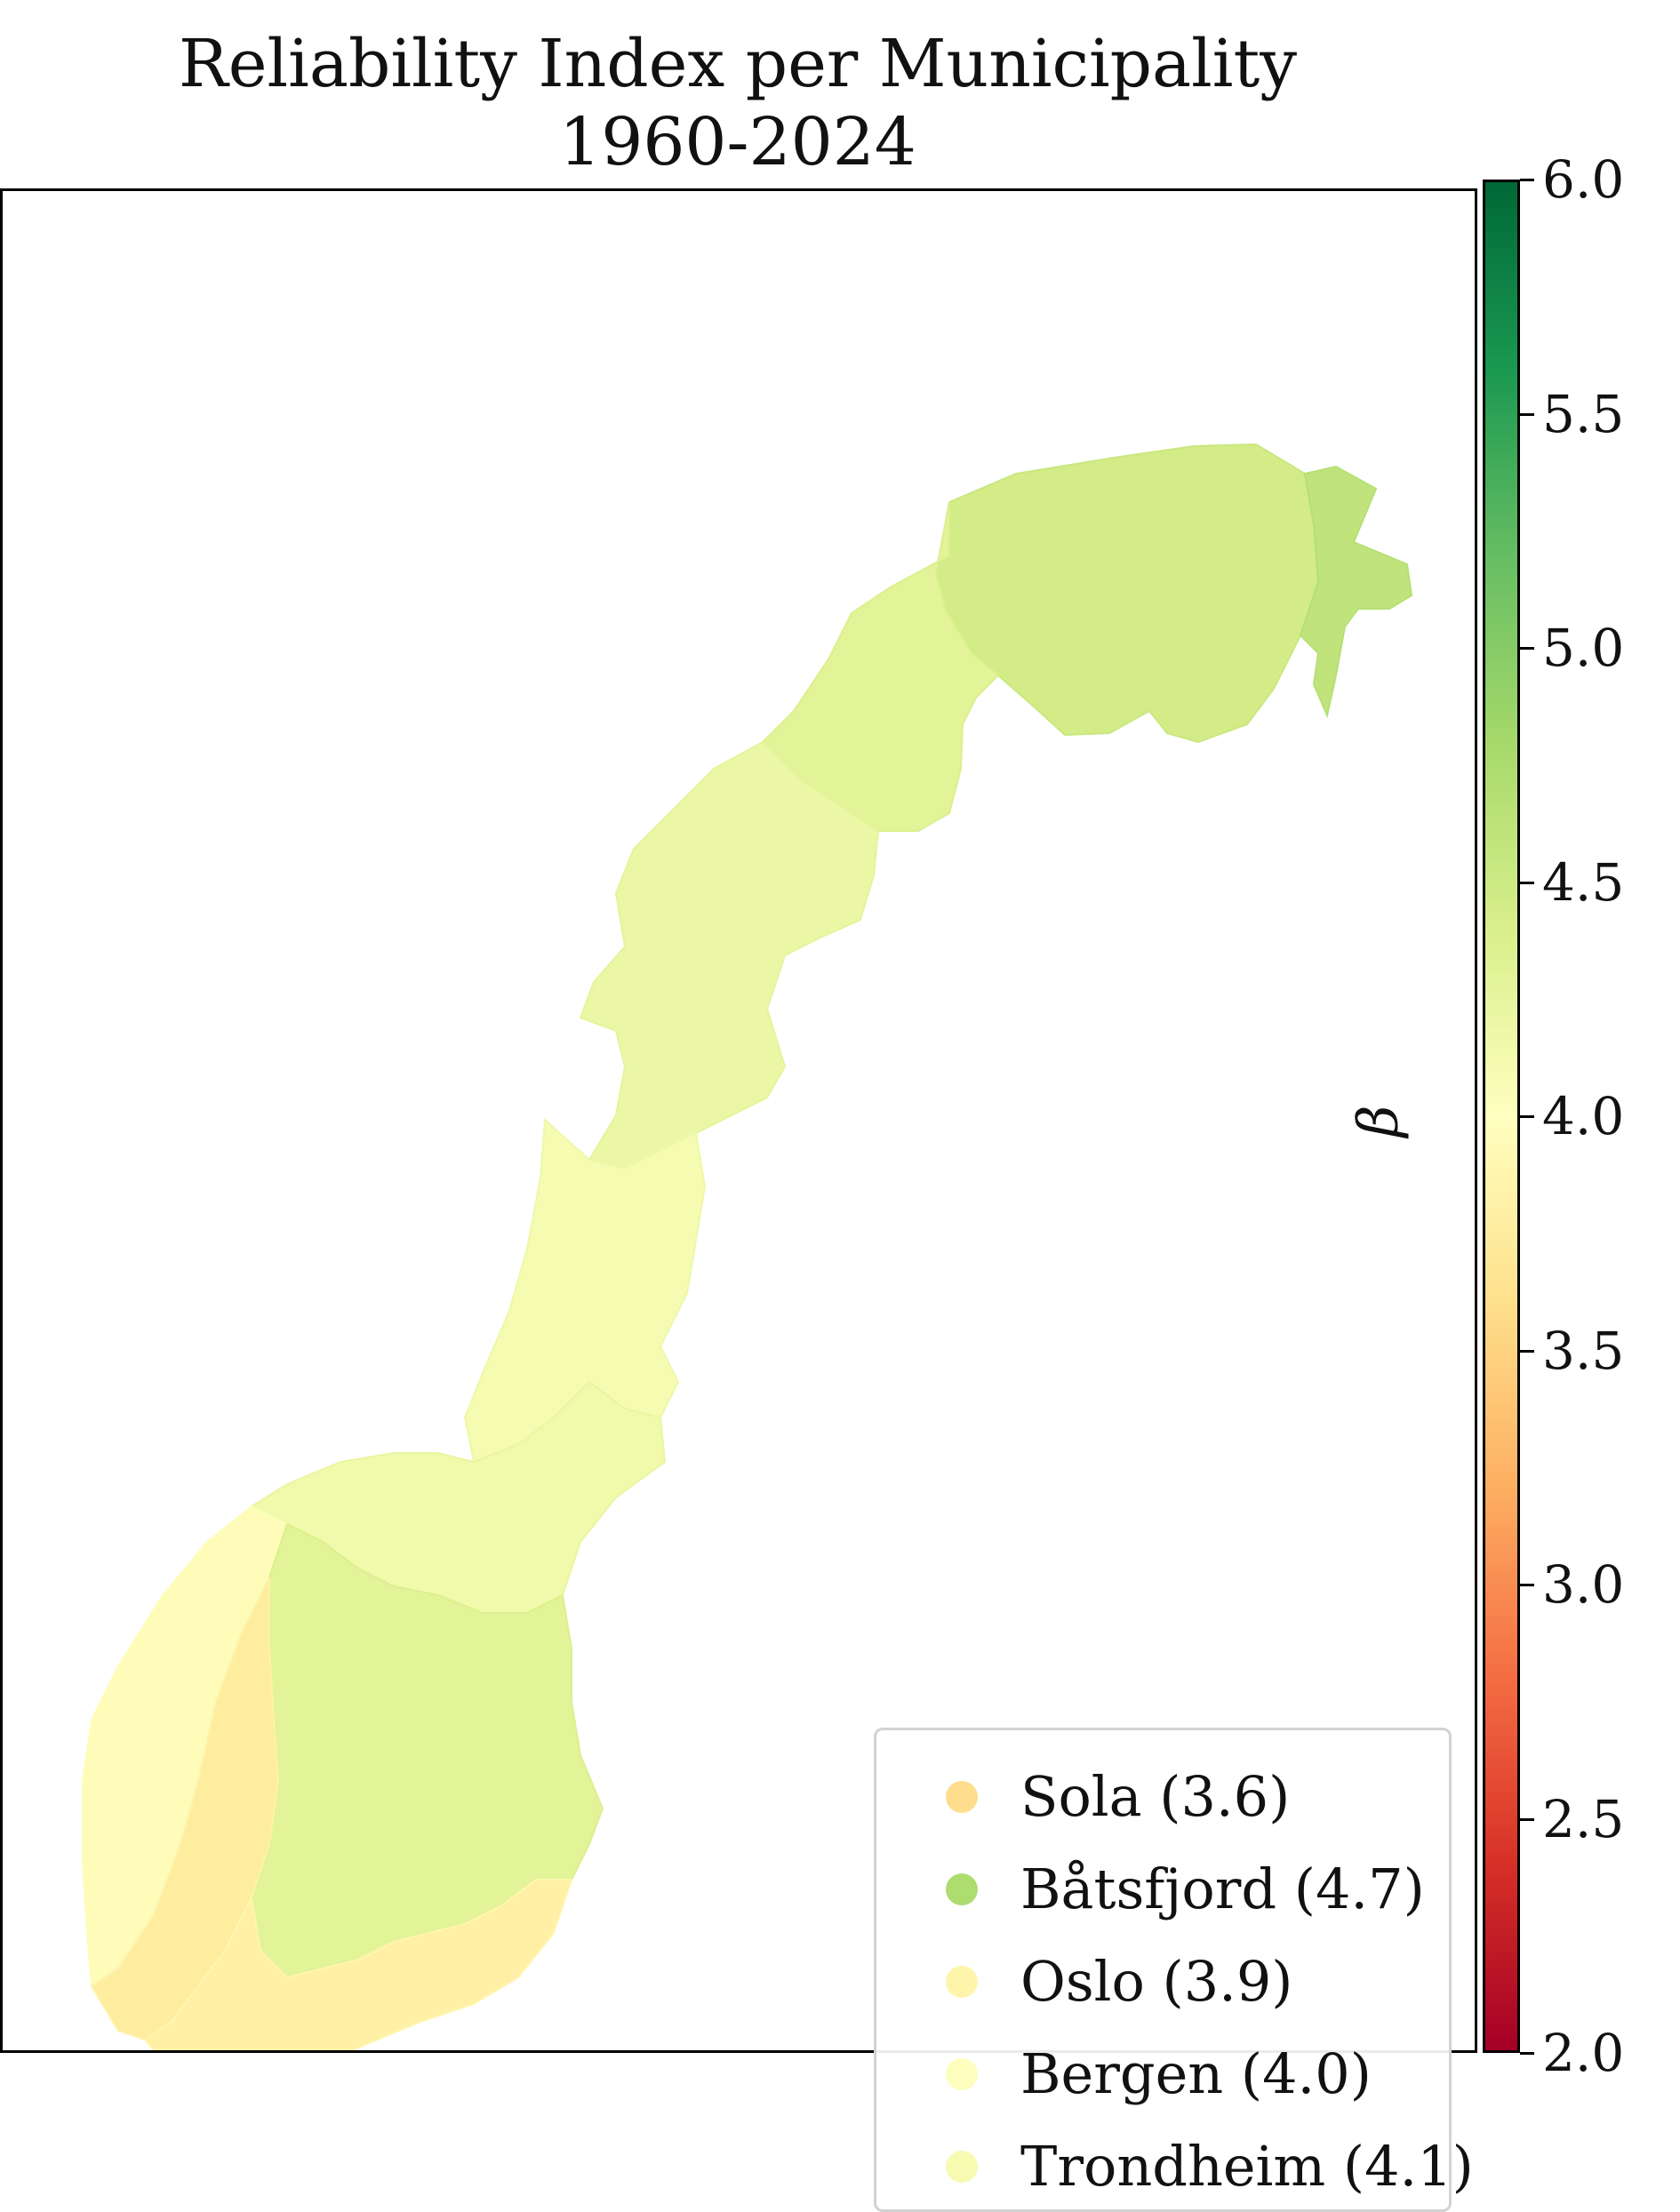 The width and height of the screenshot is (1680, 2212). I want to click on colorbar-tick-label: 5.5, so click(1583, 413).